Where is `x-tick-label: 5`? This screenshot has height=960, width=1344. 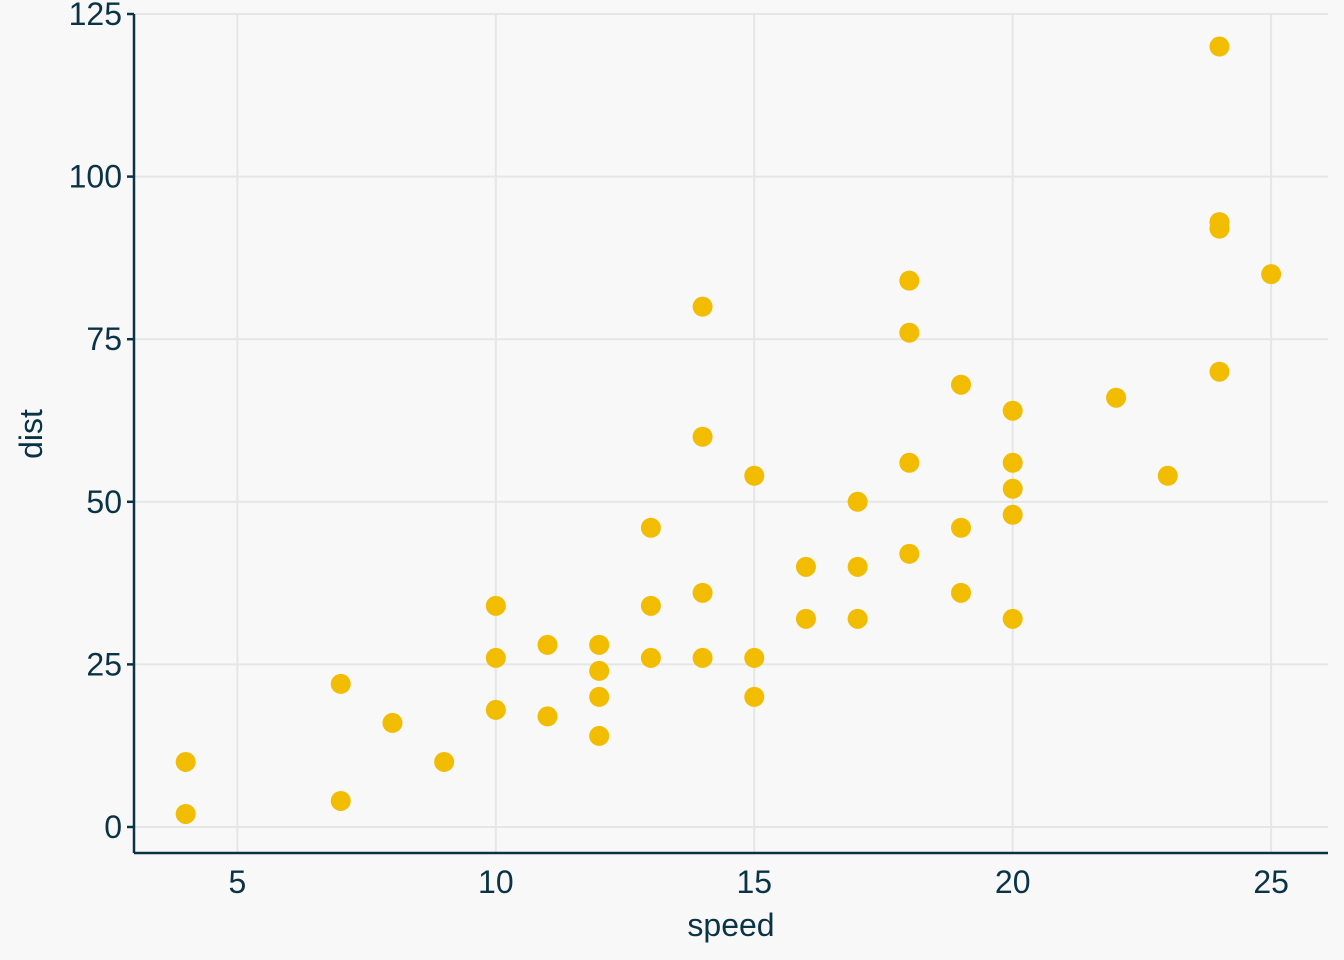 x-tick-label: 5 is located at coordinates (237, 882).